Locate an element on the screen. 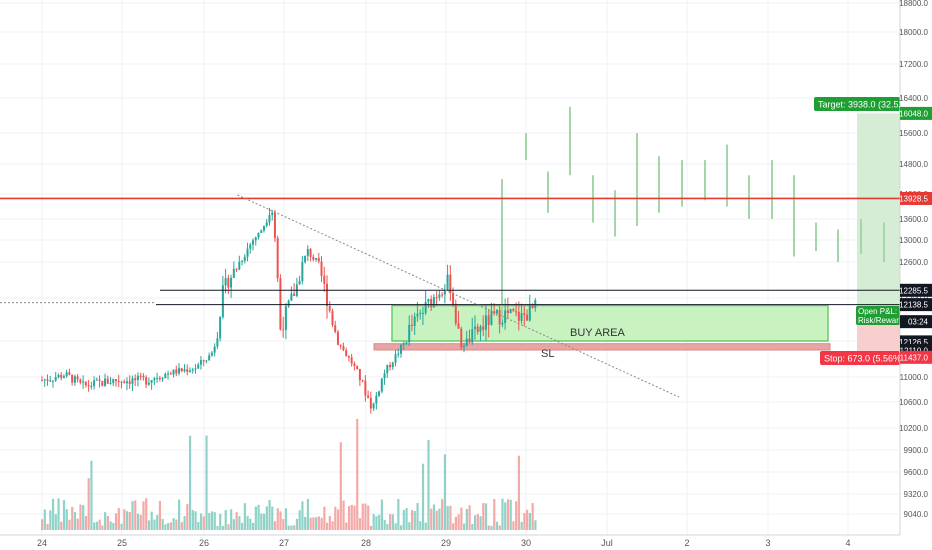 The height and width of the screenshot is (550, 932). time-tick-label: 3 is located at coordinates (767, 543).